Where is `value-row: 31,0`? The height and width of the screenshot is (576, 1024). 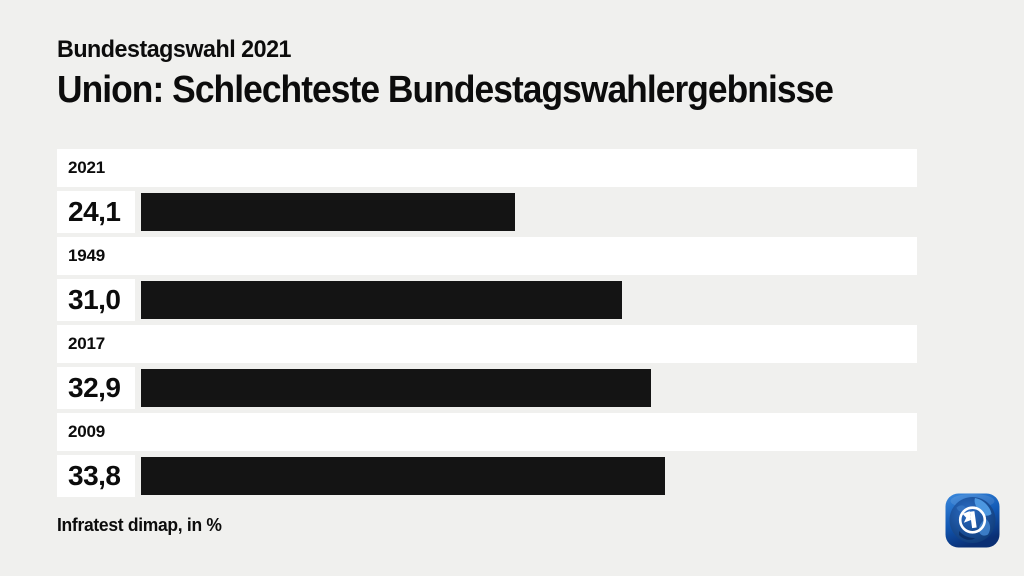 value-row: 31,0 is located at coordinates (487, 300).